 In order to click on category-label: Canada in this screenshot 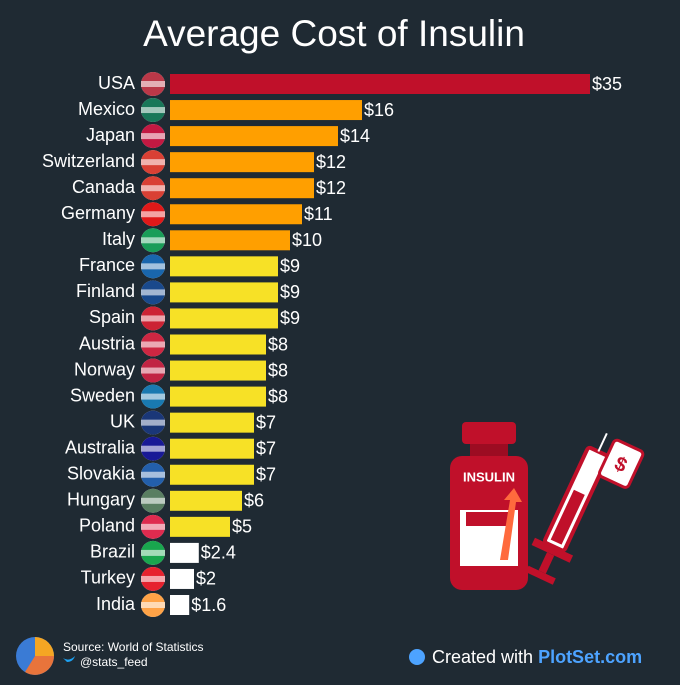, I will do `click(104, 187)`.